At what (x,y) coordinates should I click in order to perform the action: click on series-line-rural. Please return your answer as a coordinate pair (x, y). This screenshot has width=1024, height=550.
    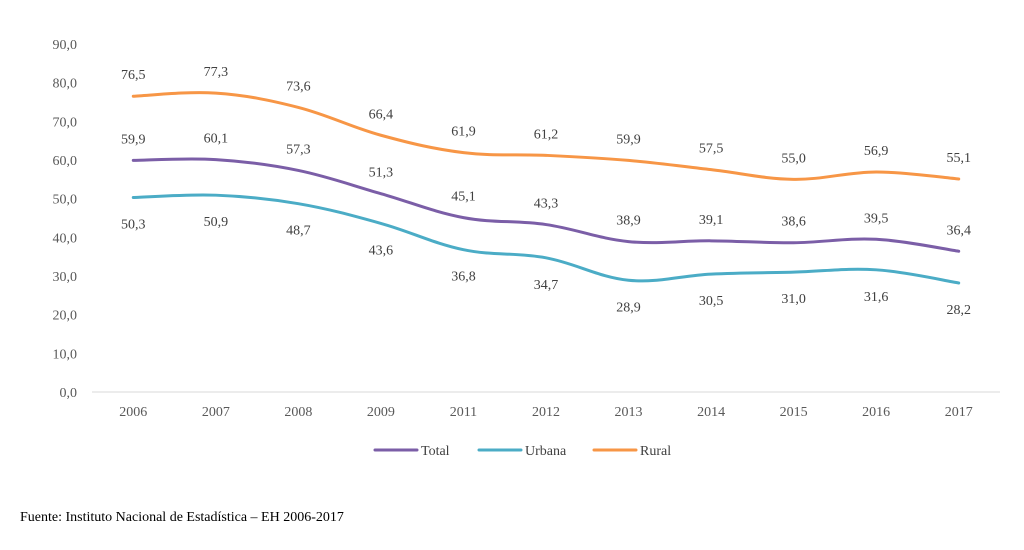
    Looking at the image, I should click on (546, 136).